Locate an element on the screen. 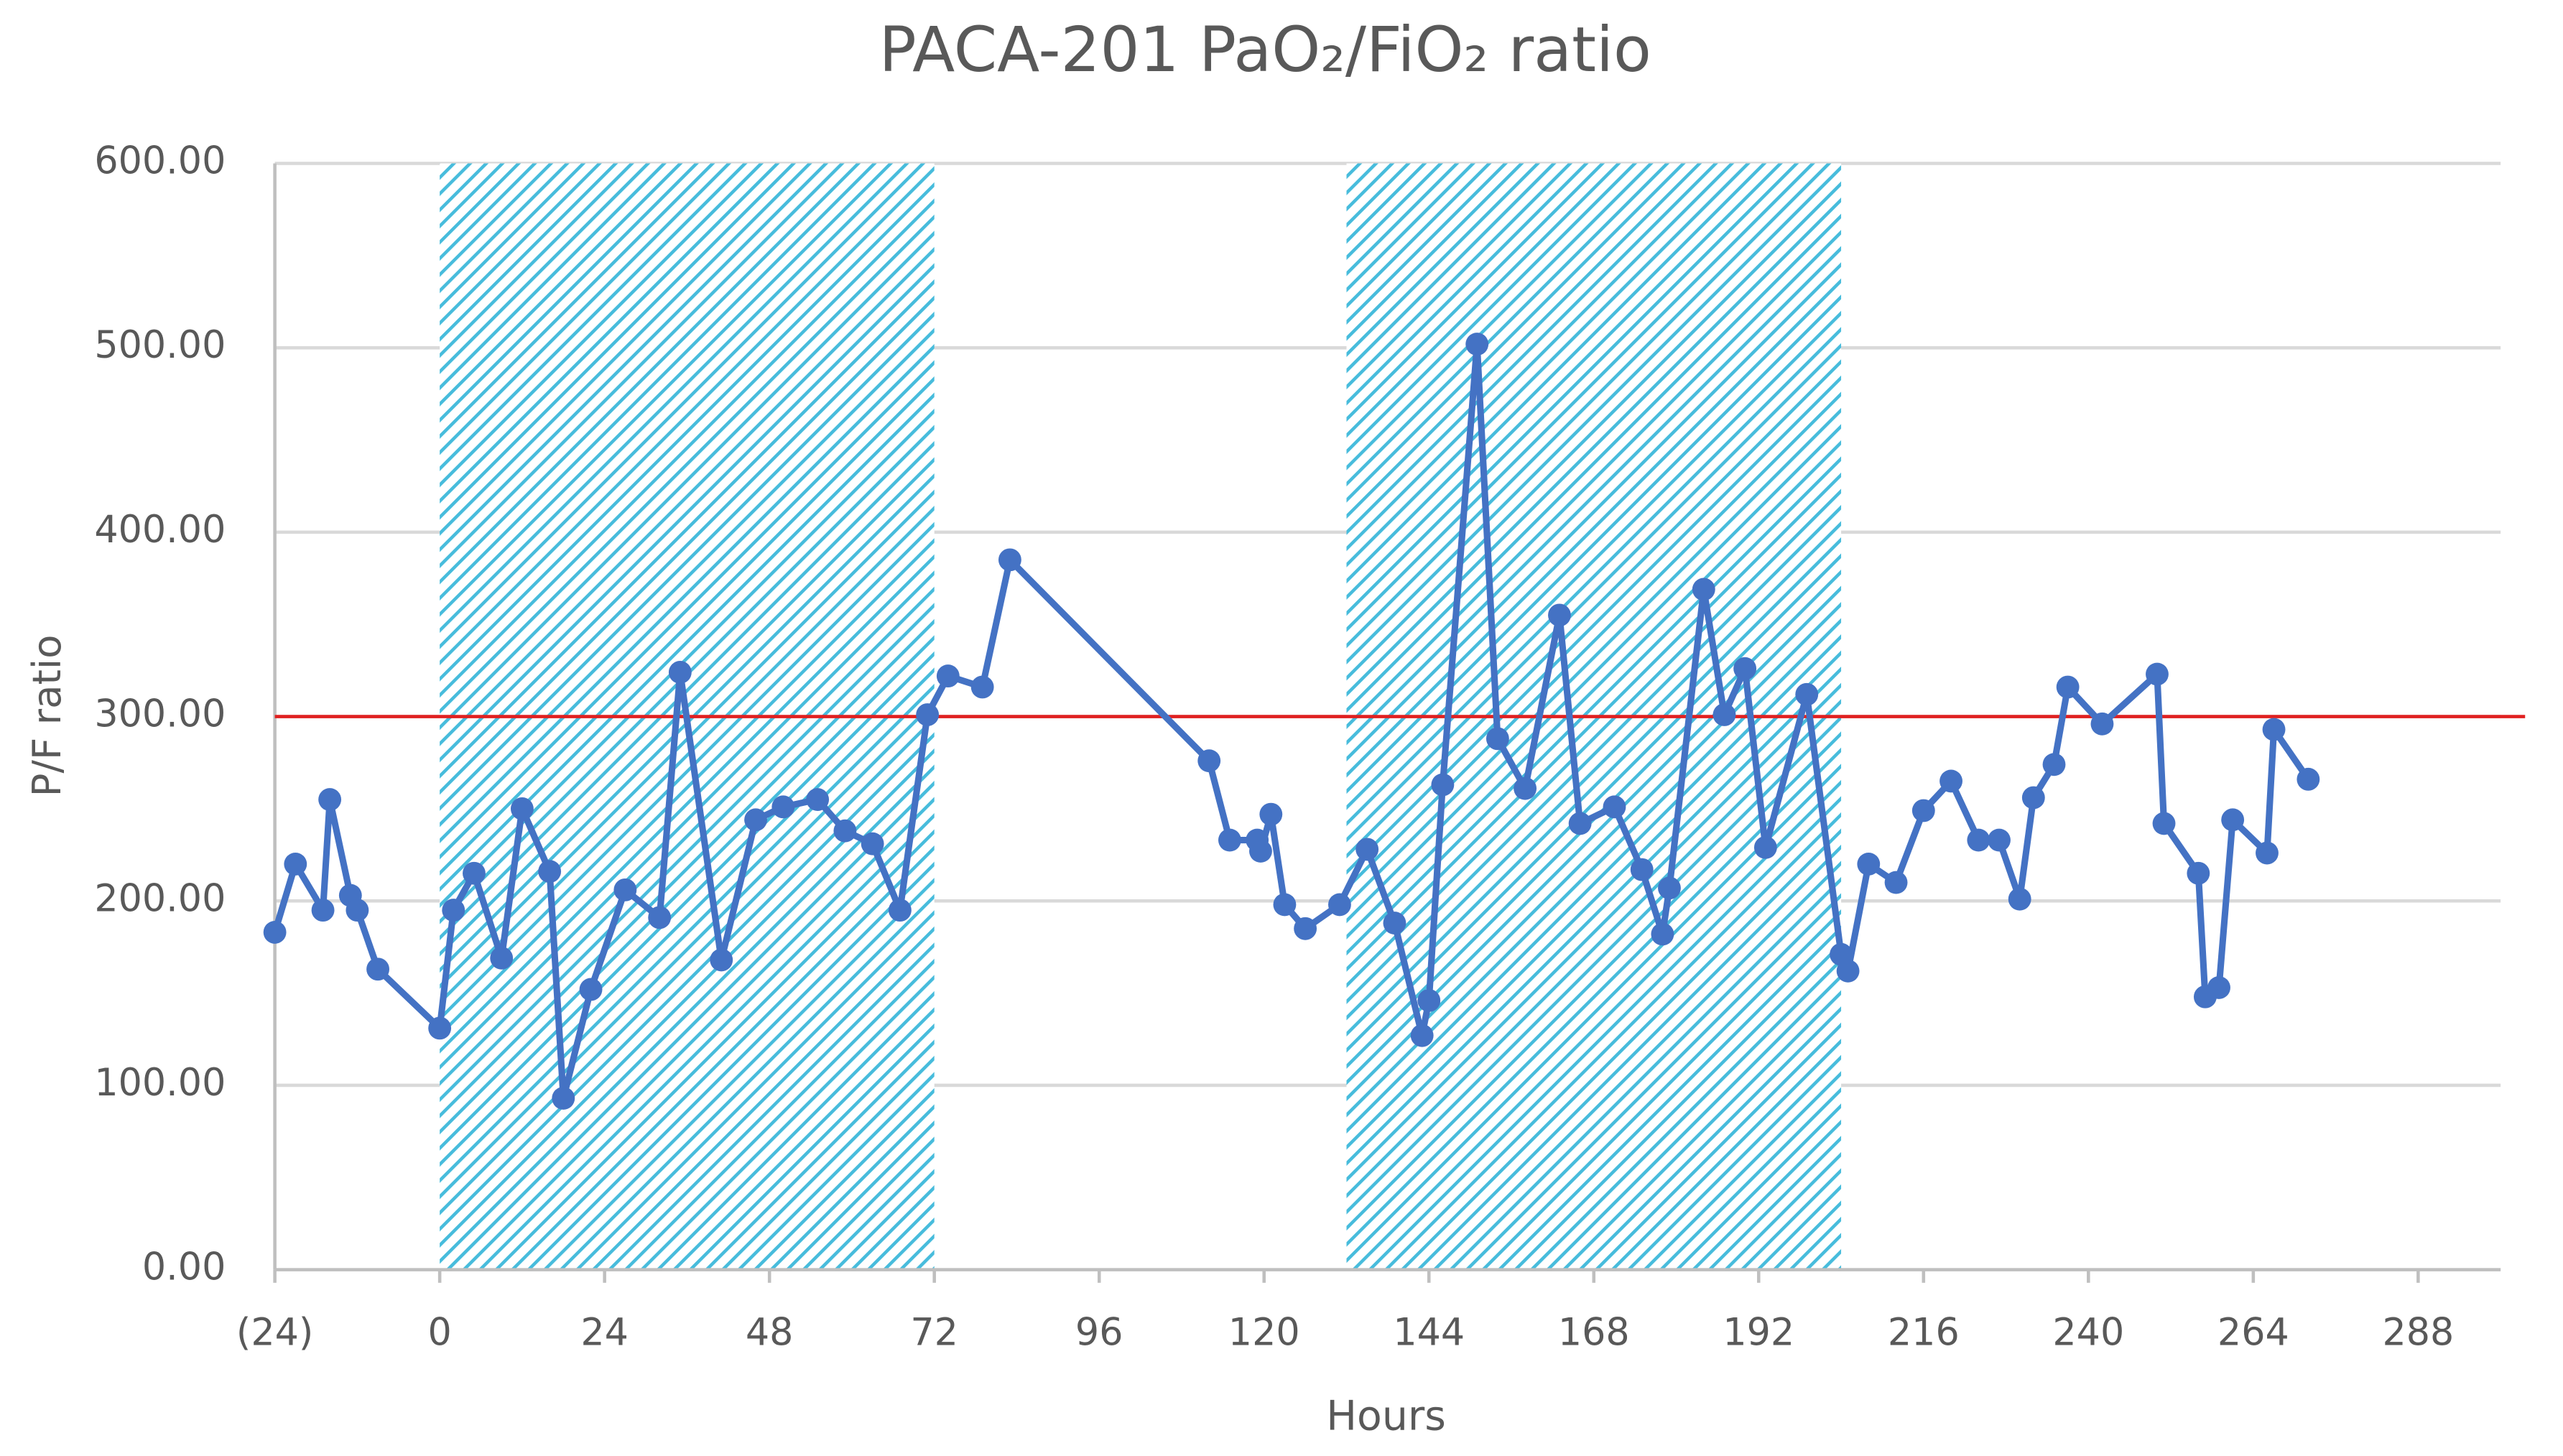 This screenshot has width=2563, height=1456. chart-title: PACA-201 PaO₂/FiO₂ ratio is located at coordinates (1265, 50).